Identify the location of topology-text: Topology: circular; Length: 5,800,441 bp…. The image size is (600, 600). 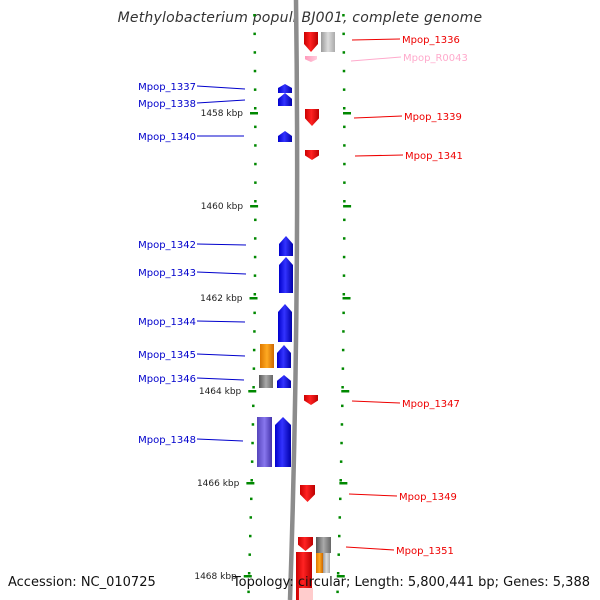
(411, 582).